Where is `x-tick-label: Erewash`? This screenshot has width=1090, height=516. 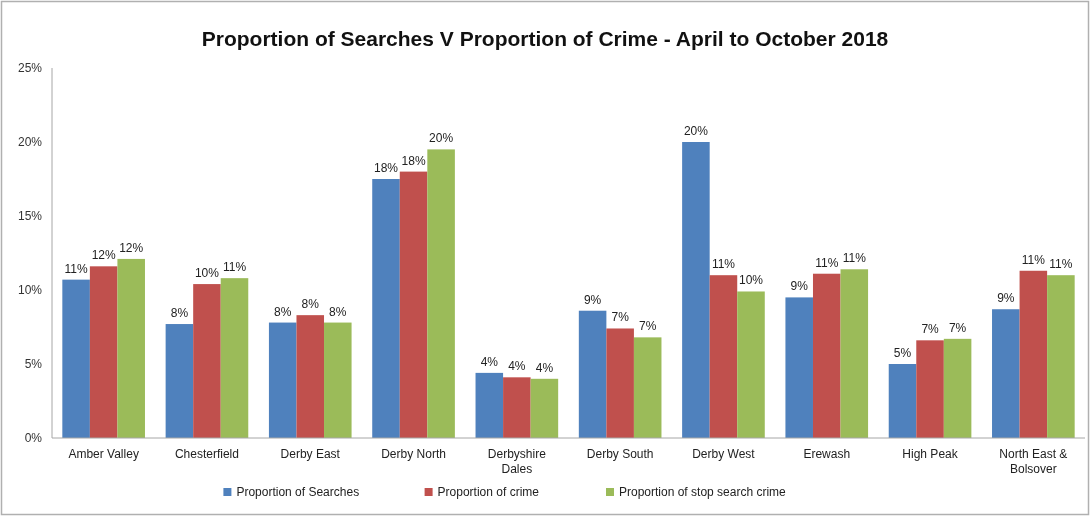
x-tick-label: Erewash is located at coordinates (827, 454).